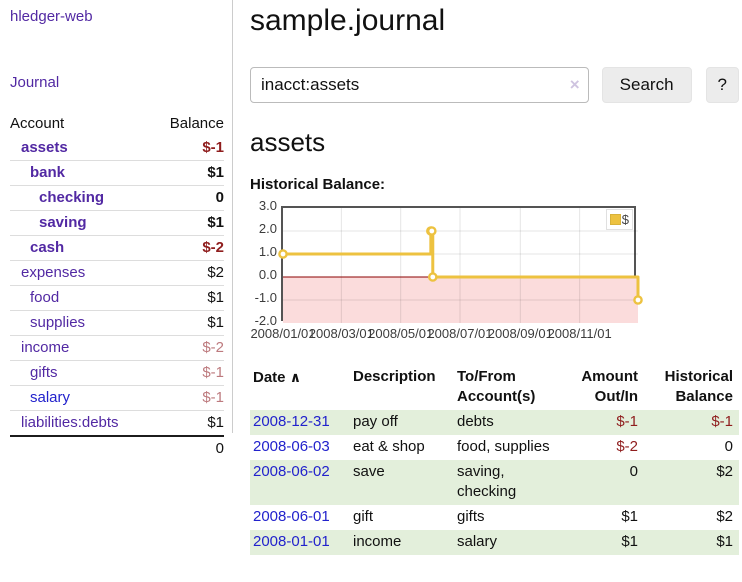  Describe the element at coordinates (291, 421) in the screenshot. I see `transaction-date-link: 2008-12-31` at that location.